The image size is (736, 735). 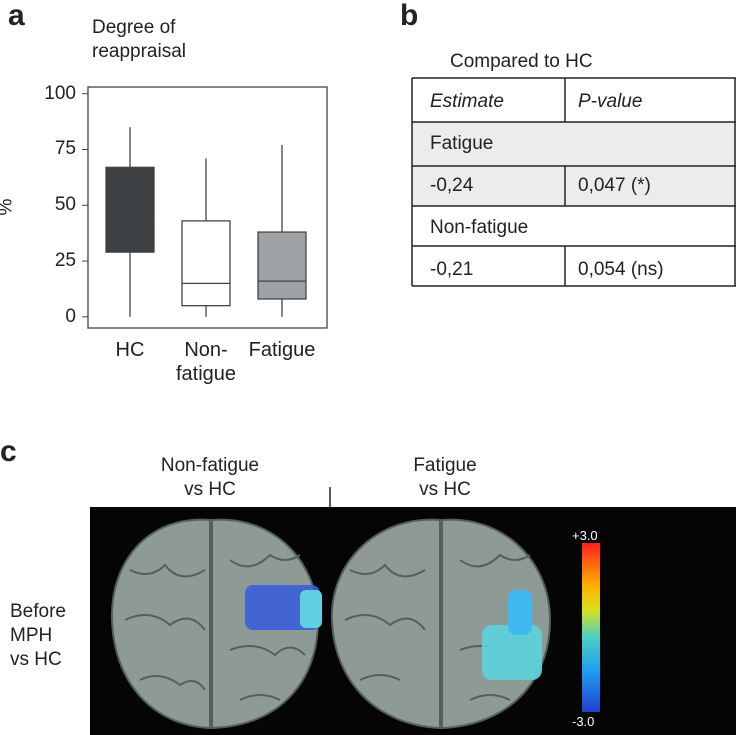 What do you see at coordinates (441, 624) in the screenshot?
I see `brain-right` at bounding box center [441, 624].